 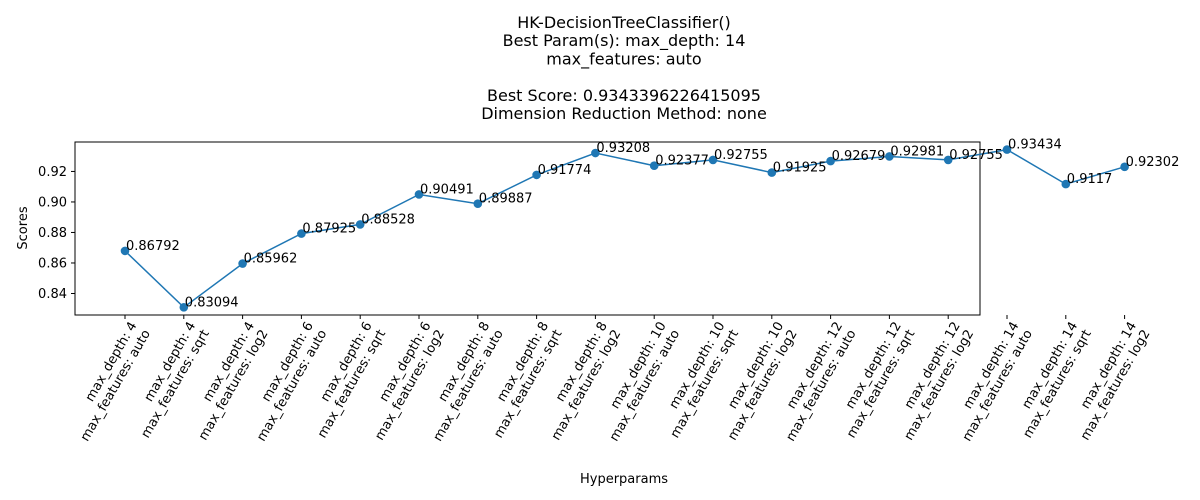 What do you see at coordinates (52, 233) in the screenshot?
I see `y-tick-label: 0.88` at bounding box center [52, 233].